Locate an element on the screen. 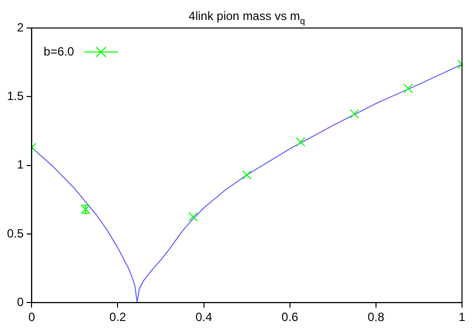 Image resolution: width=474 pixels, height=332 pixels. y-tick-label: 2 is located at coordinates (20, 27).